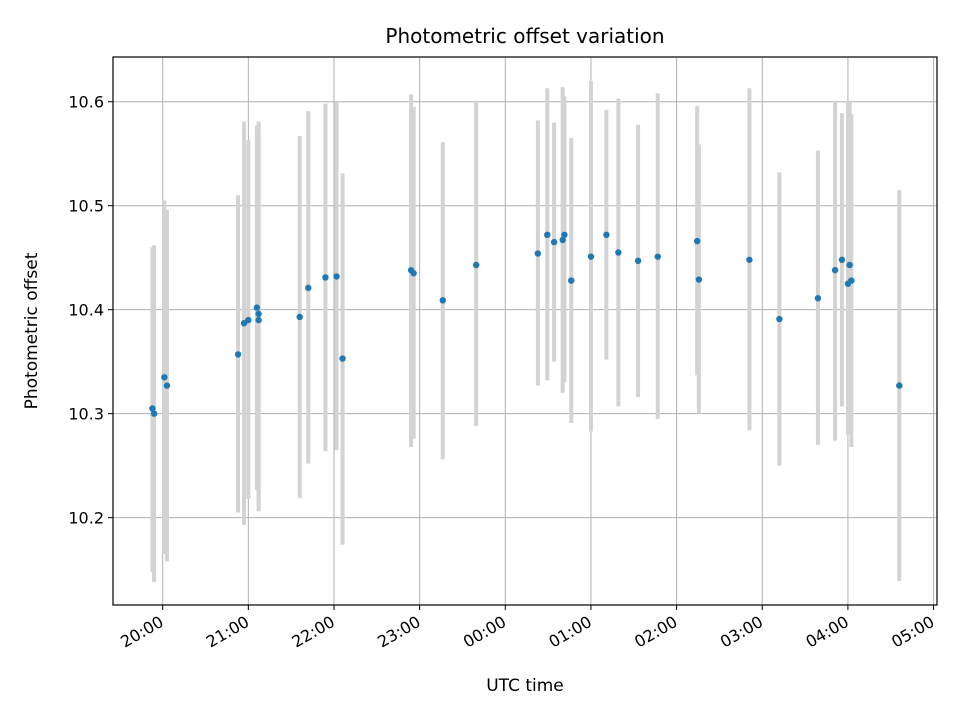 This screenshot has width=960, height=720. Describe the element at coordinates (524, 36) in the screenshot. I see `chart-title: Photometric offset variation` at that location.